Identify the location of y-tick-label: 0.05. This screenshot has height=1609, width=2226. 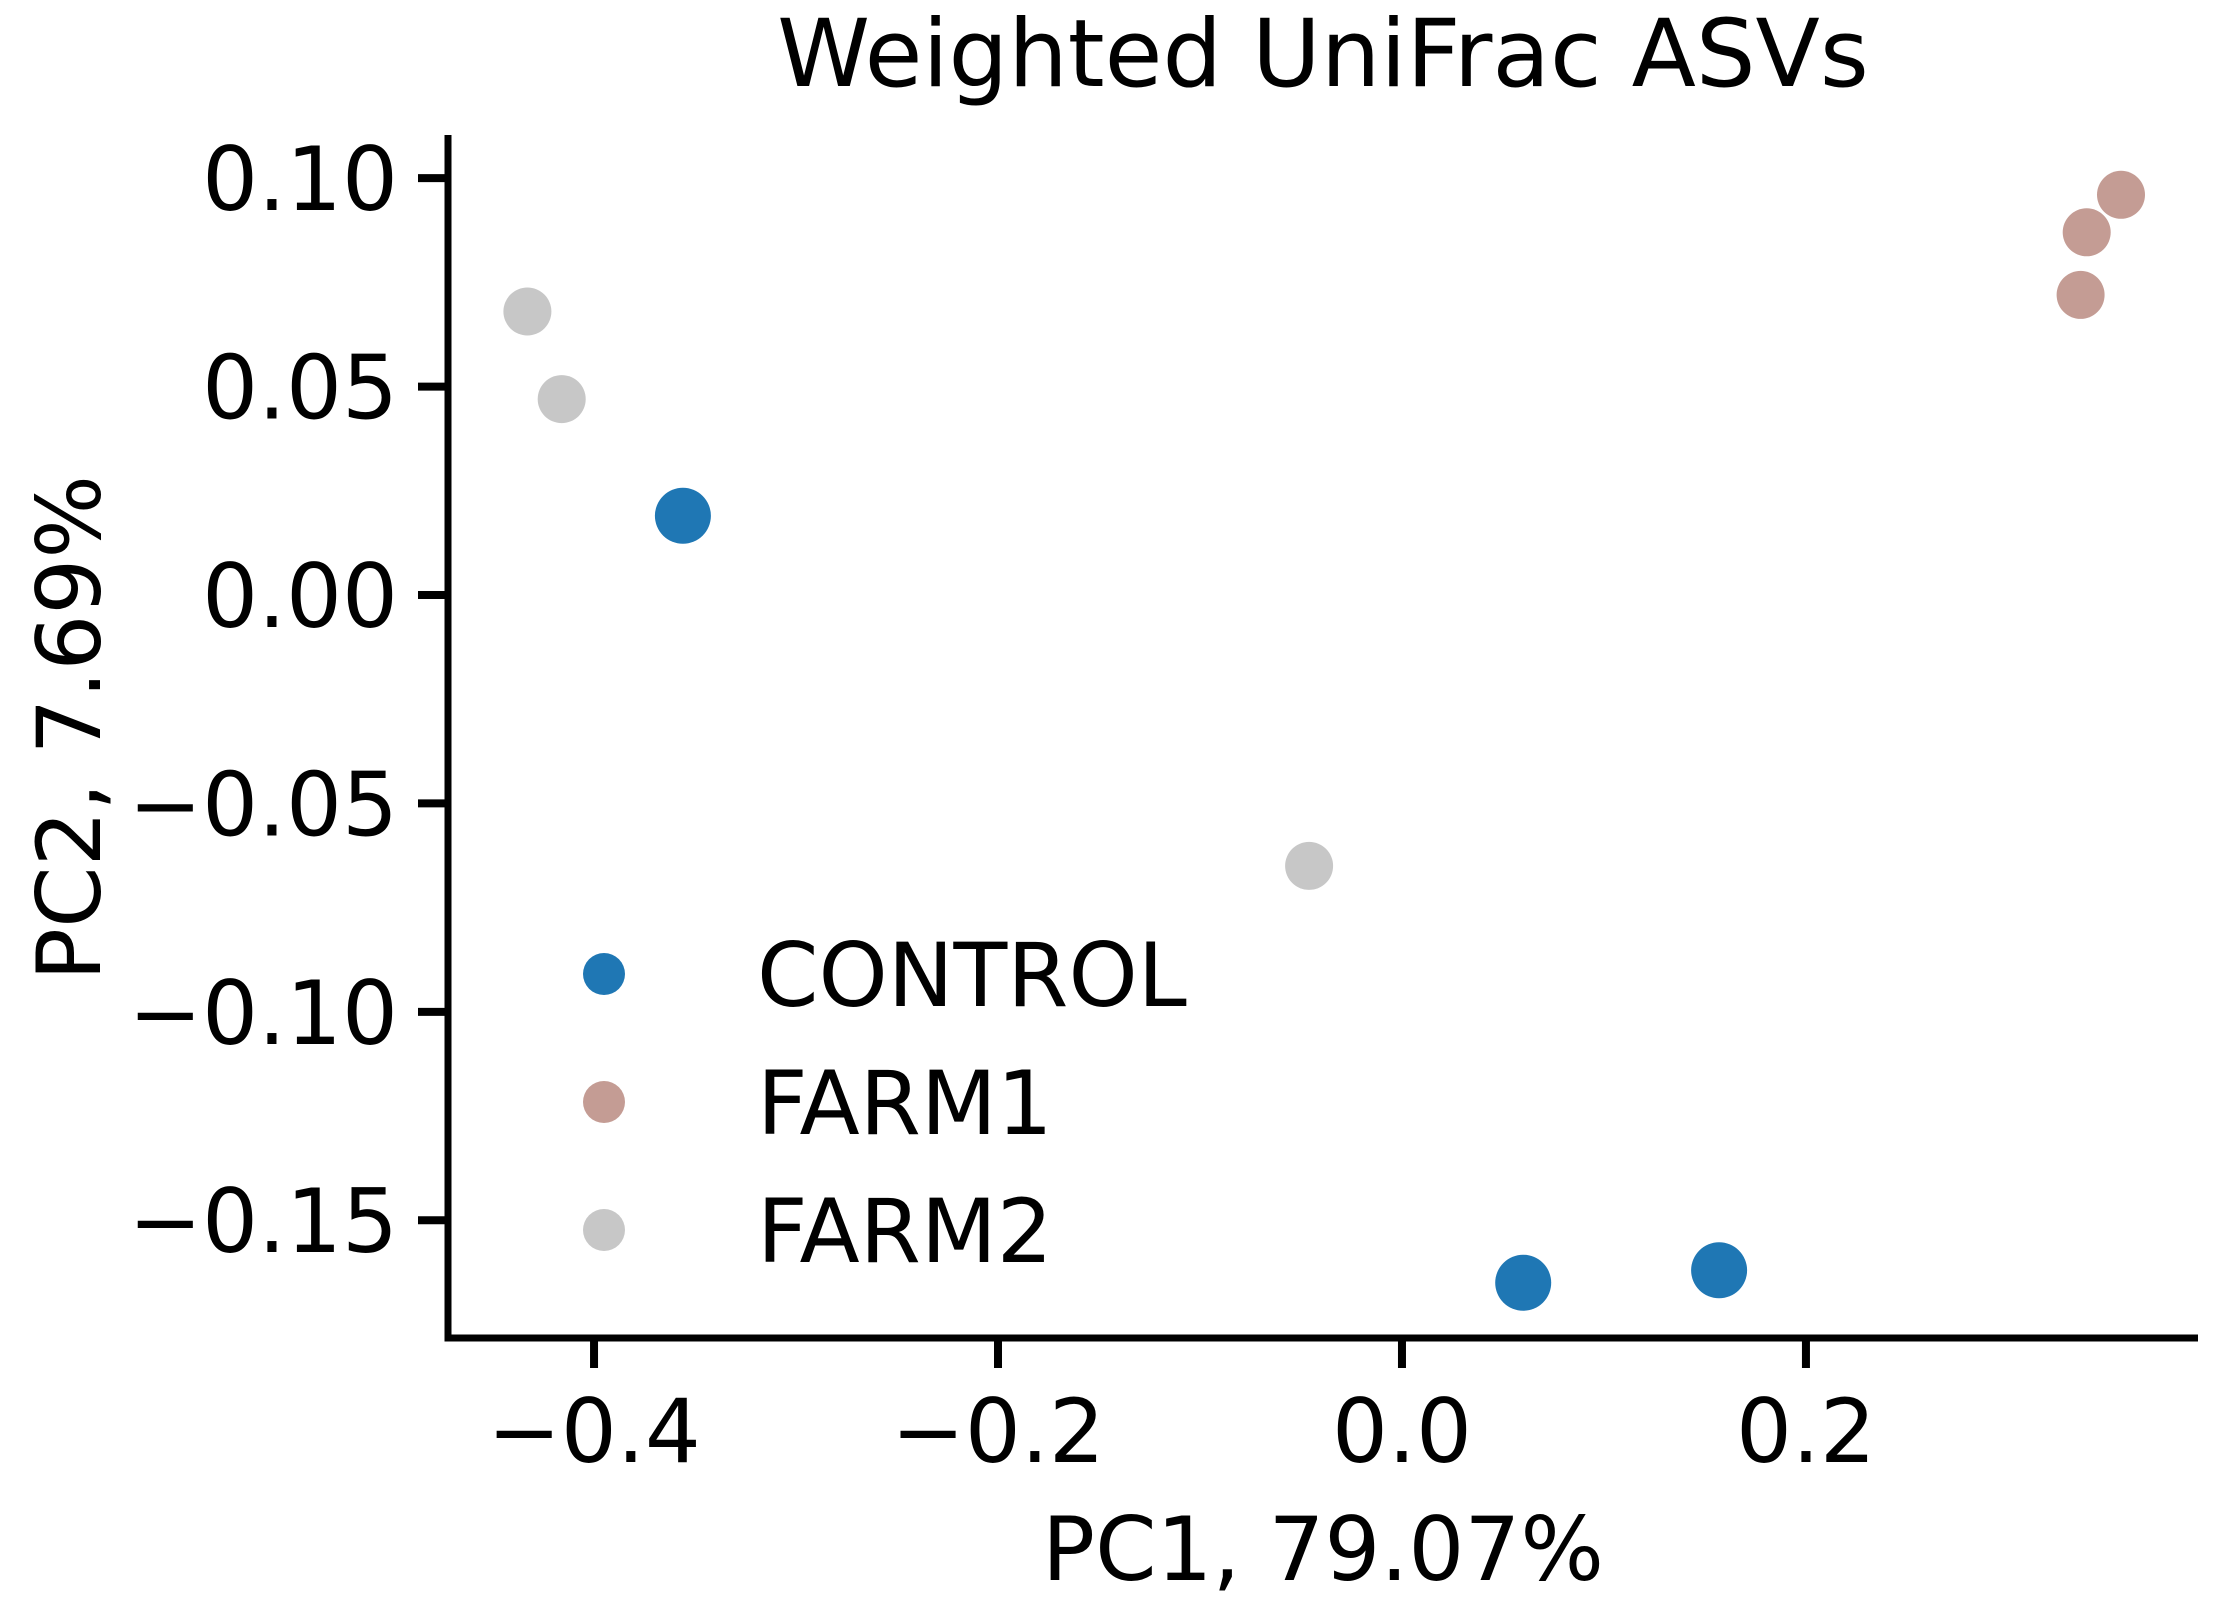
(300, 388).